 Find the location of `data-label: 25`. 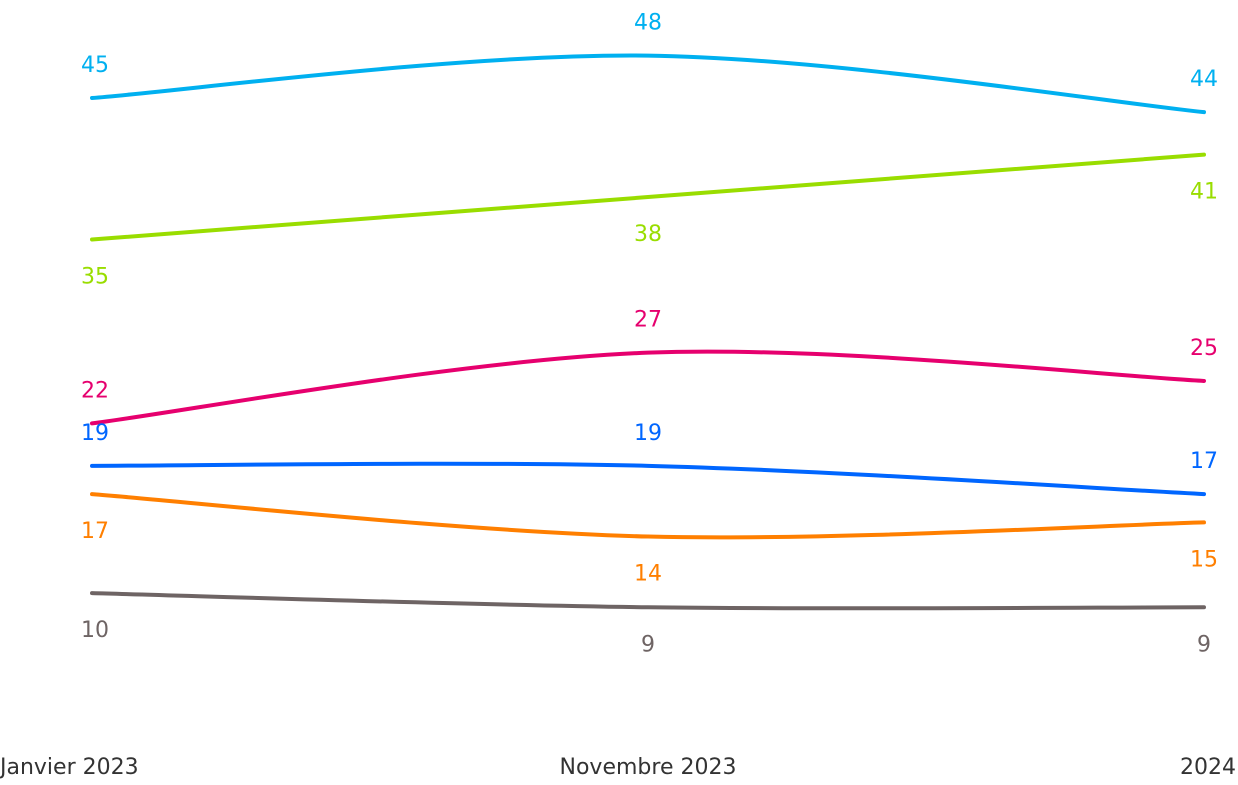

data-label: 25 is located at coordinates (1204, 348).